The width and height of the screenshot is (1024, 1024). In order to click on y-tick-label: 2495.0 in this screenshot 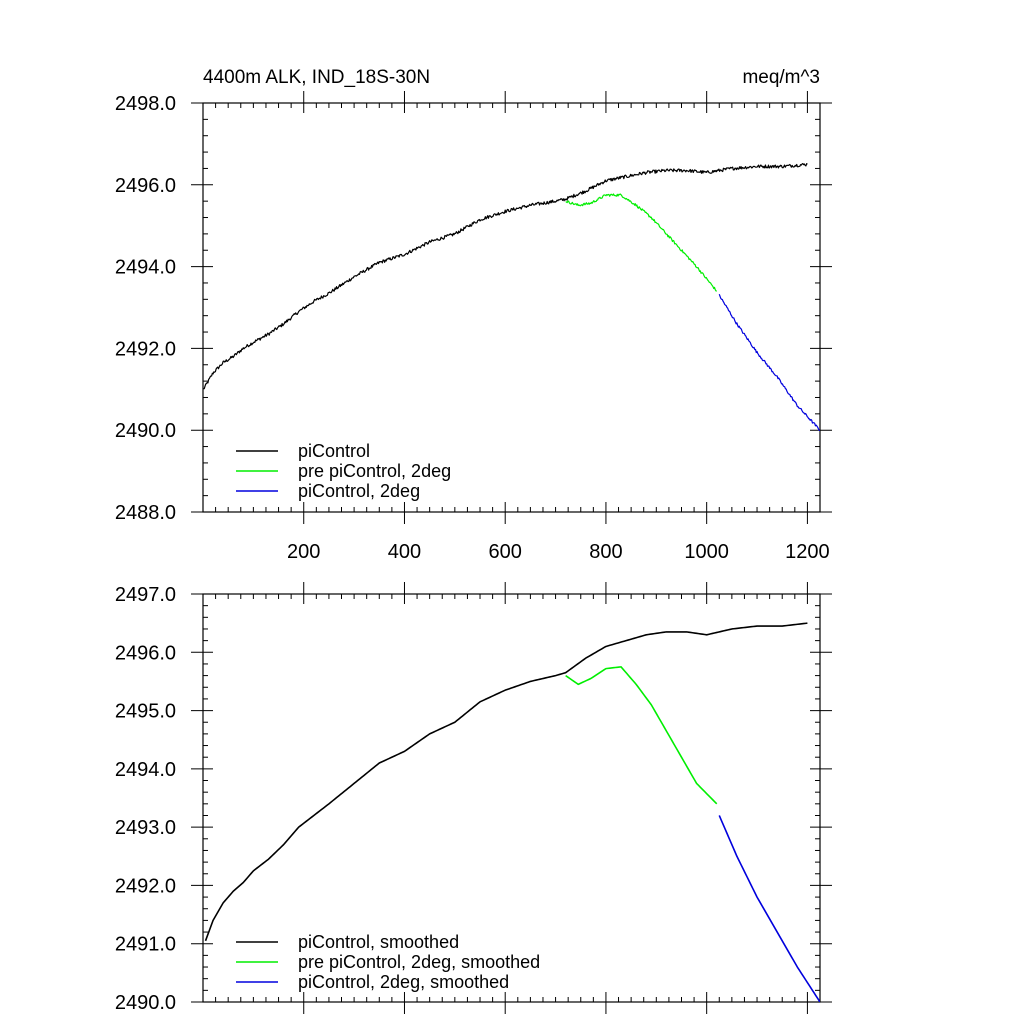, I will do `click(145, 712)`.